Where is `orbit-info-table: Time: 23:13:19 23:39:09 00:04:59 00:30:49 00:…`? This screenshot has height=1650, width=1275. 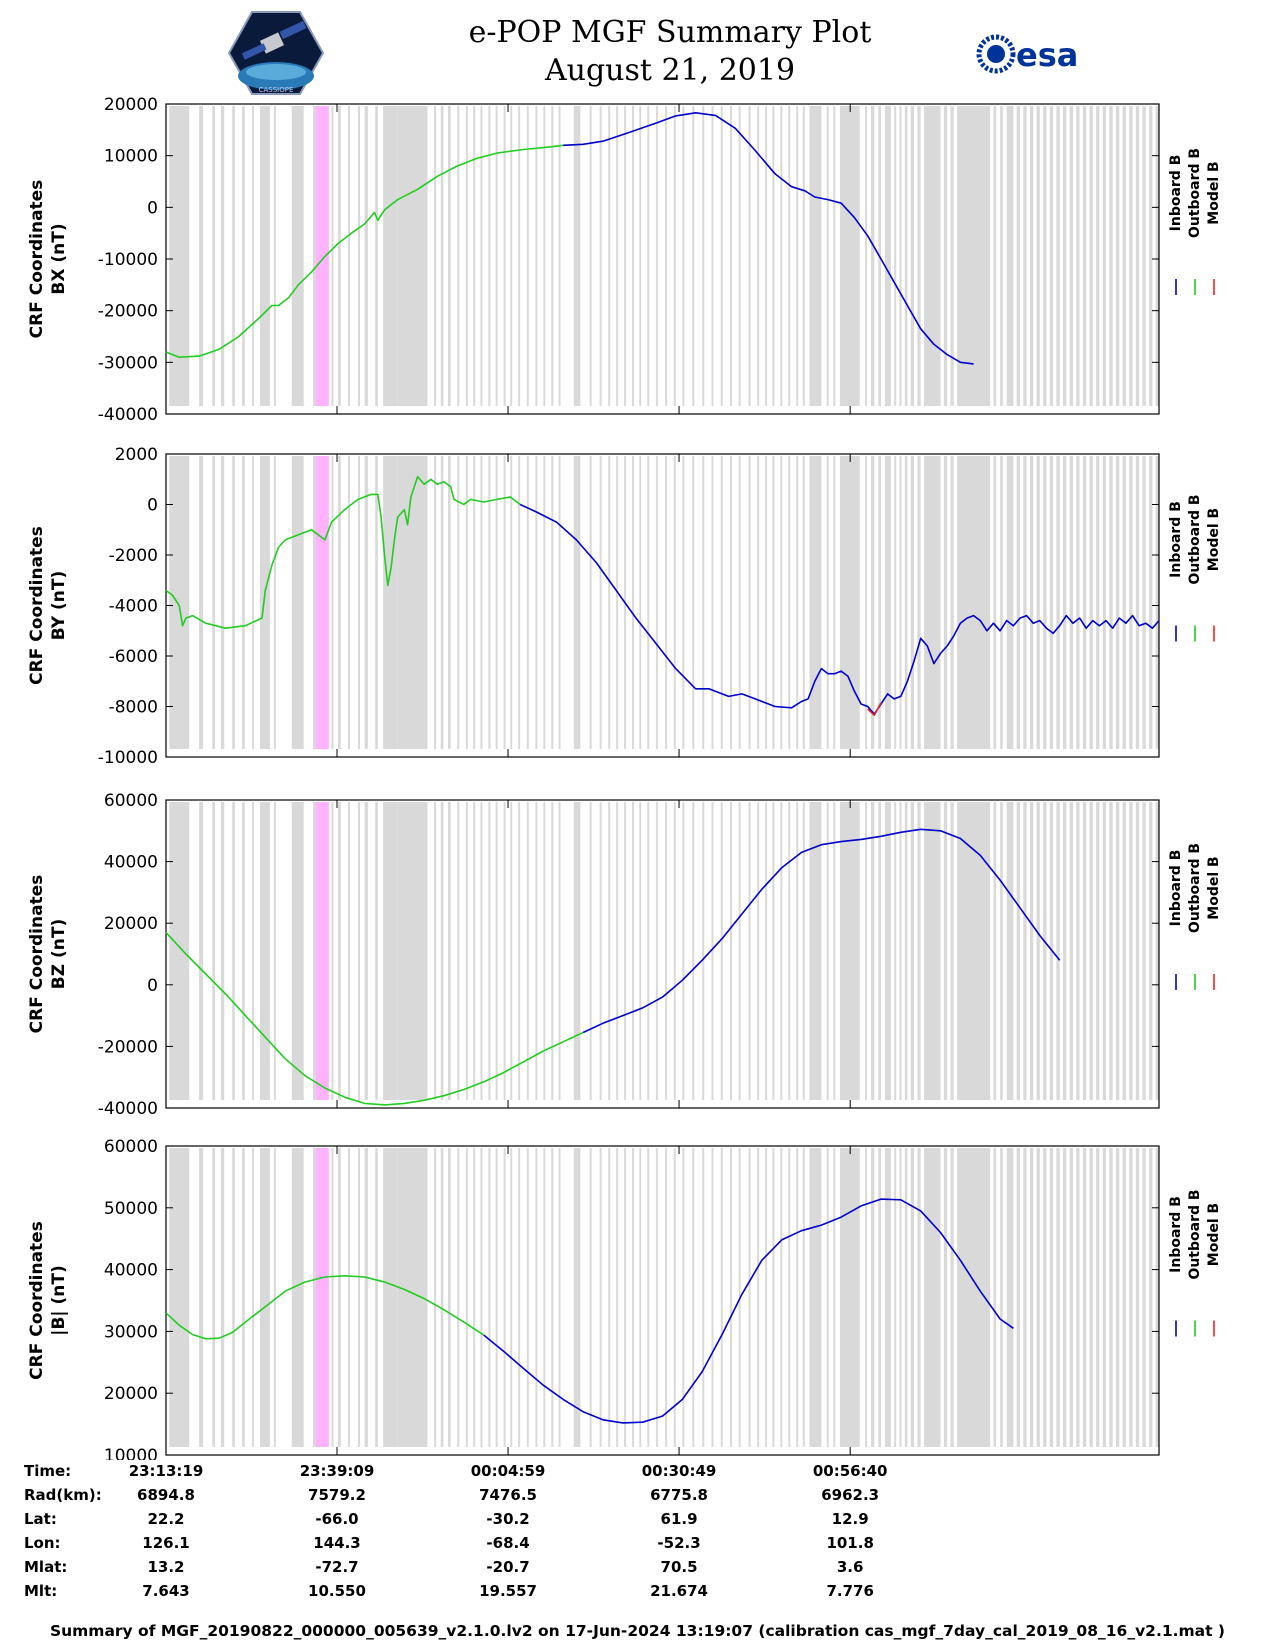
orbit-info-table: Time: 23:13:19 23:39:09 00:04:59 00:30:49 00:… is located at coordinates (637, 1537).